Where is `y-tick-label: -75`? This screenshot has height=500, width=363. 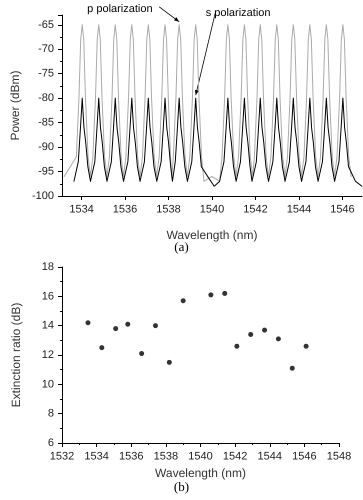
y-tick-label: -75 is located at coordinates (46, 74).